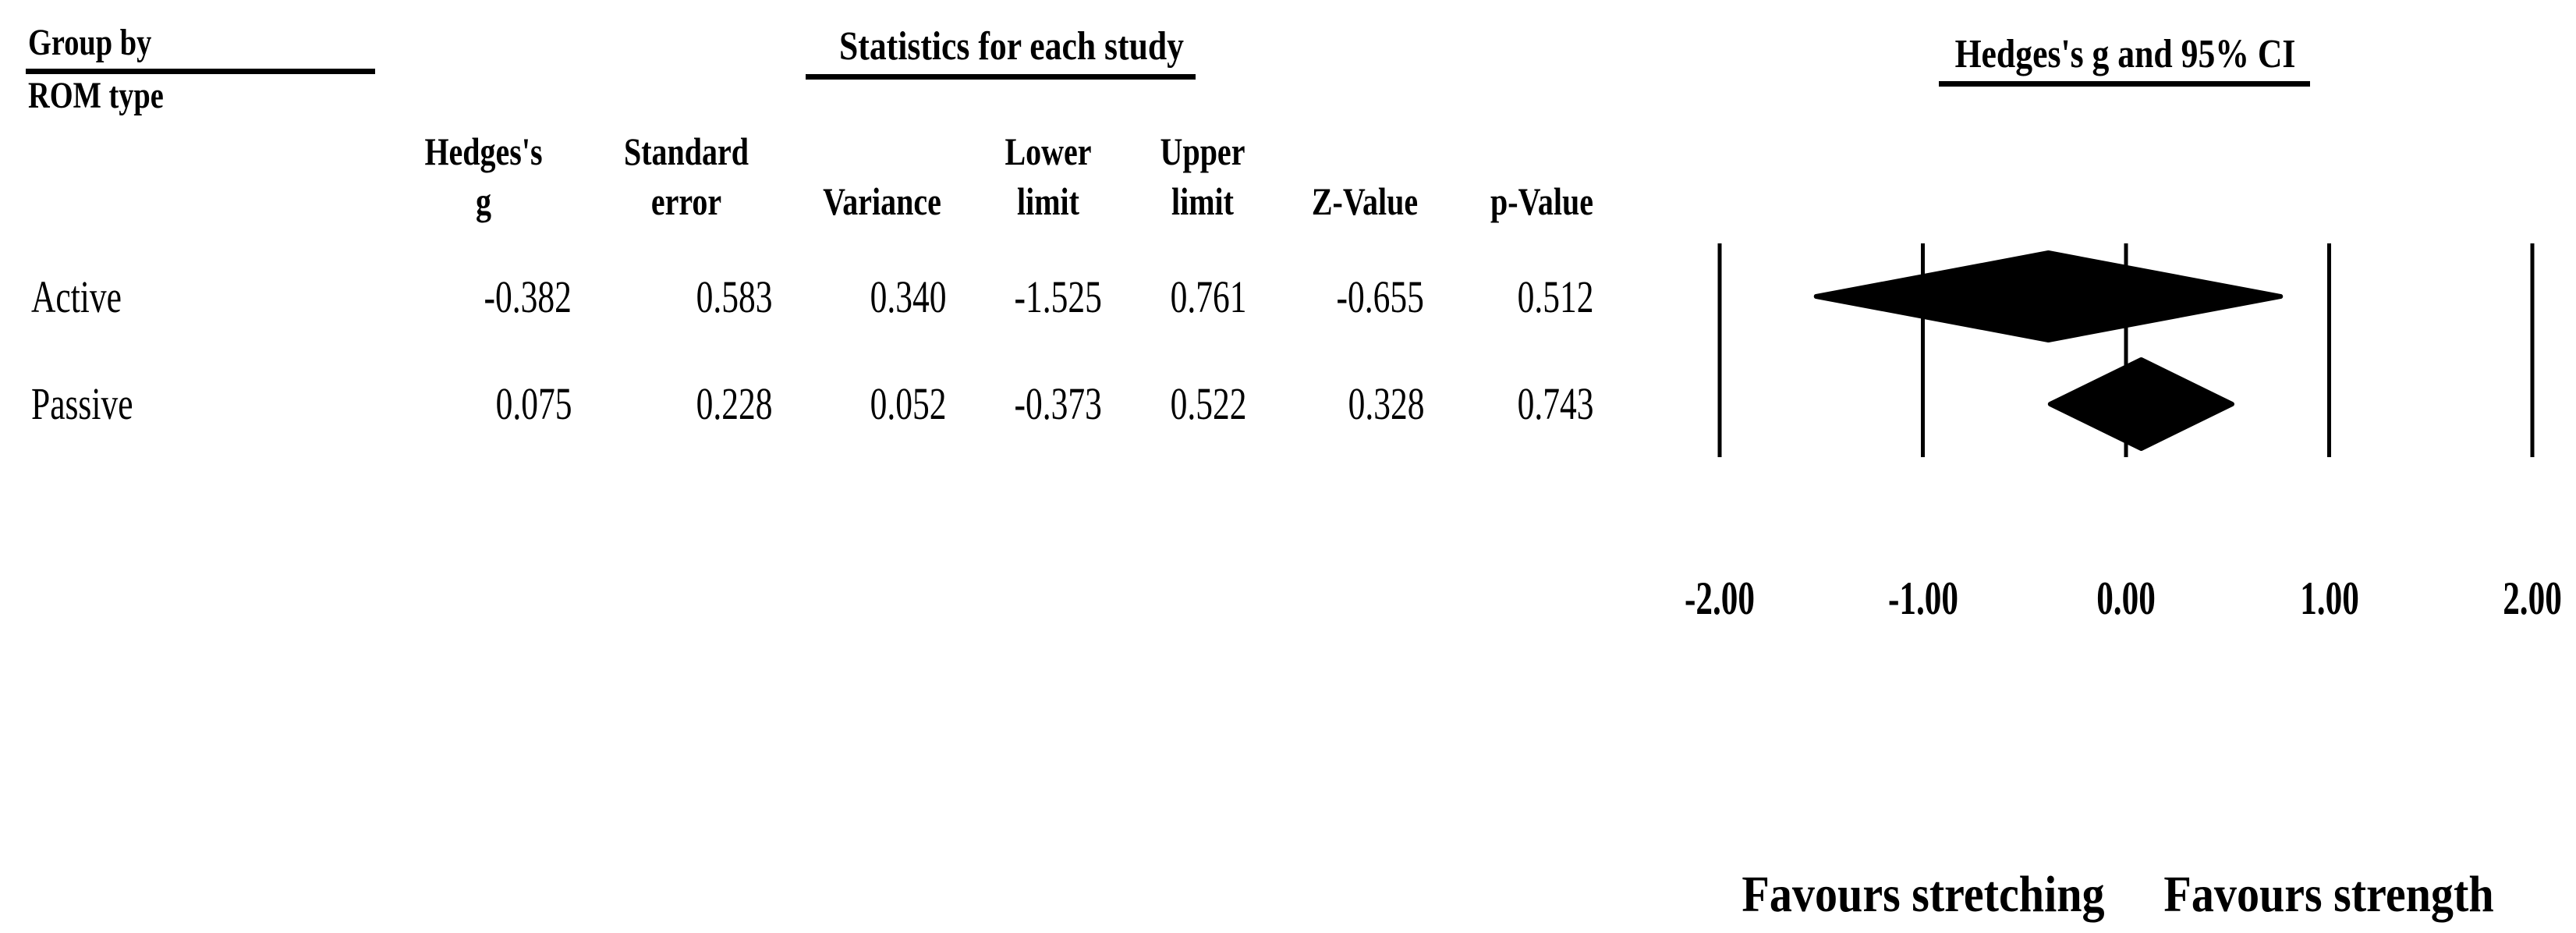 The image size is (2576, 933). I want to click on ci-title-underline, so click(2124, 84).